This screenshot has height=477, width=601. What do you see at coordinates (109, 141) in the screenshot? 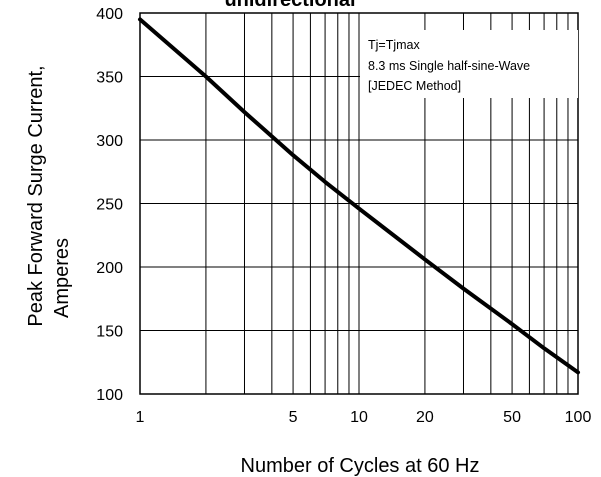
I see `y-tick-label: 300` at bounding box center [109, 141].